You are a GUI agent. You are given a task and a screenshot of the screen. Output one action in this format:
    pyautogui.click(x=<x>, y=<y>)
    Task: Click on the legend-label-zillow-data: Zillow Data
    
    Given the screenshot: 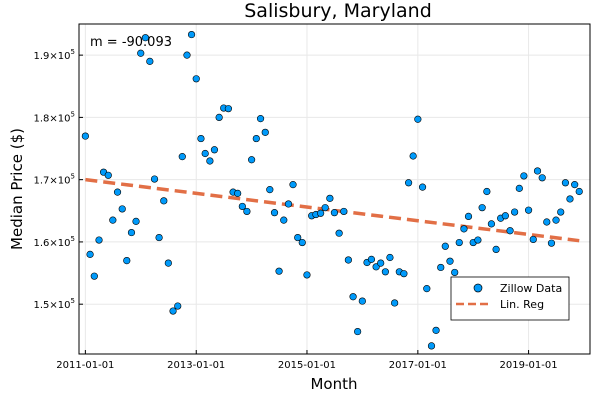 What is the action you would take?
    pyautogui.click(x=531, y=288)
    